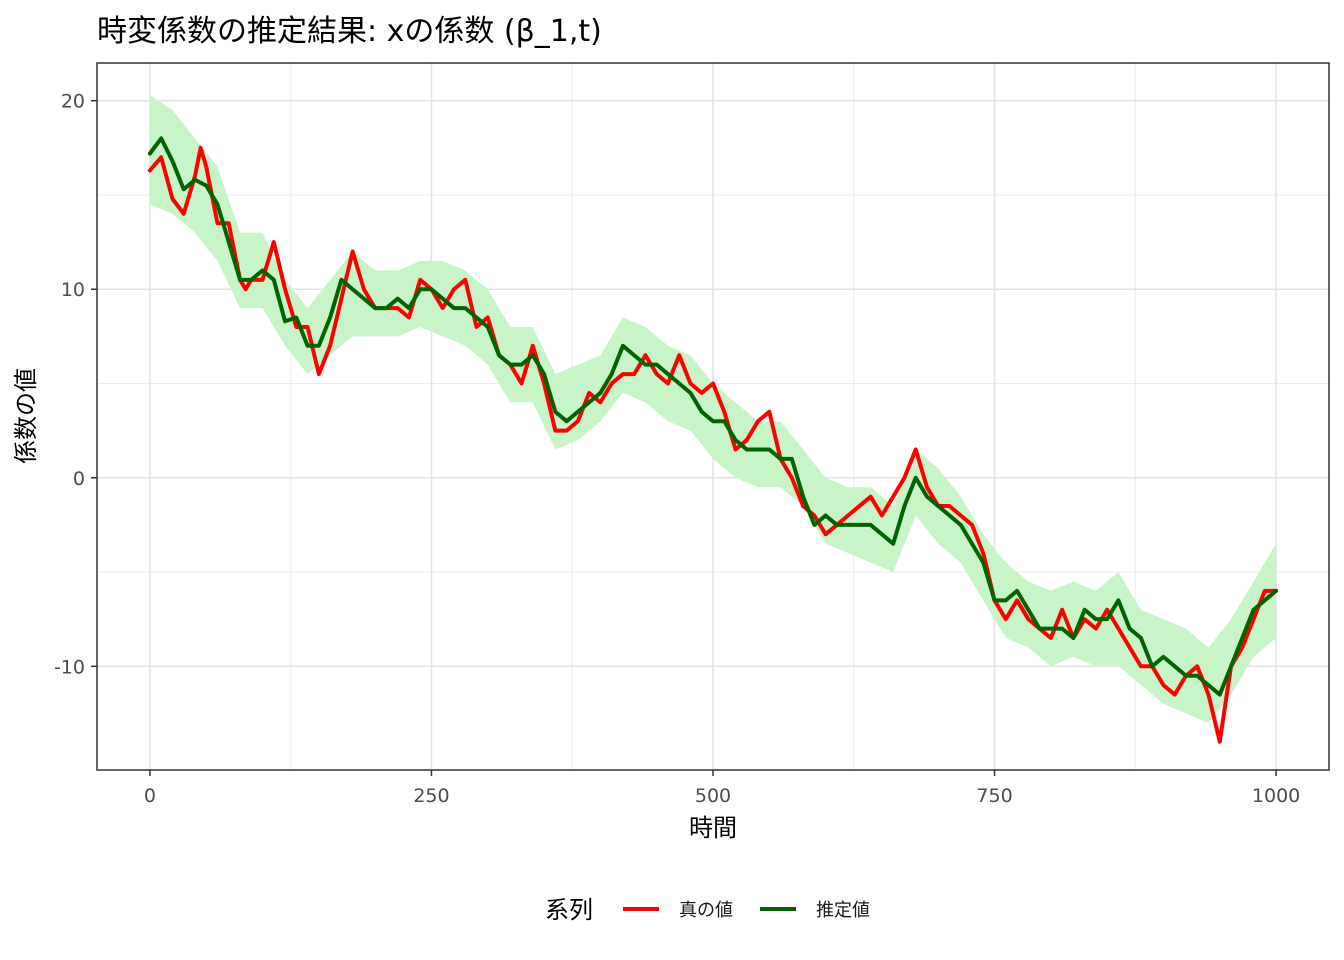 This screenshot has height=960, width=1344. What do you see at coordinates (349, 31) in the screenshot?
I see `chart-title: 時変係数の推定結果: xの係数 (β_1,t)` at bounding box center [349, 31].